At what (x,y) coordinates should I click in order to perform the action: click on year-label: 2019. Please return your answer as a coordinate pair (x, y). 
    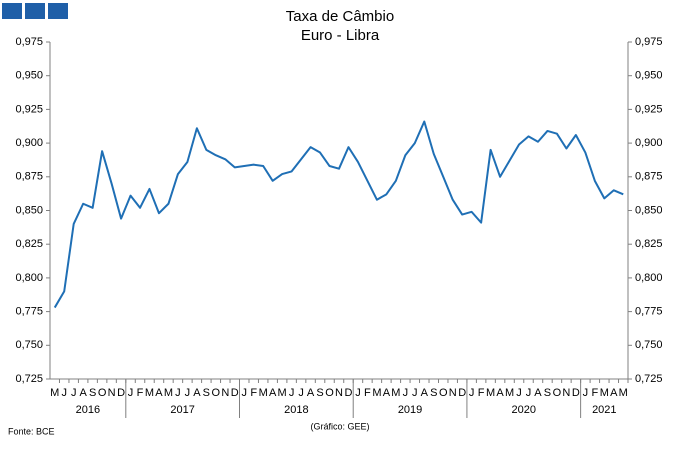
    Looking at the image, I should click on (410, 410).